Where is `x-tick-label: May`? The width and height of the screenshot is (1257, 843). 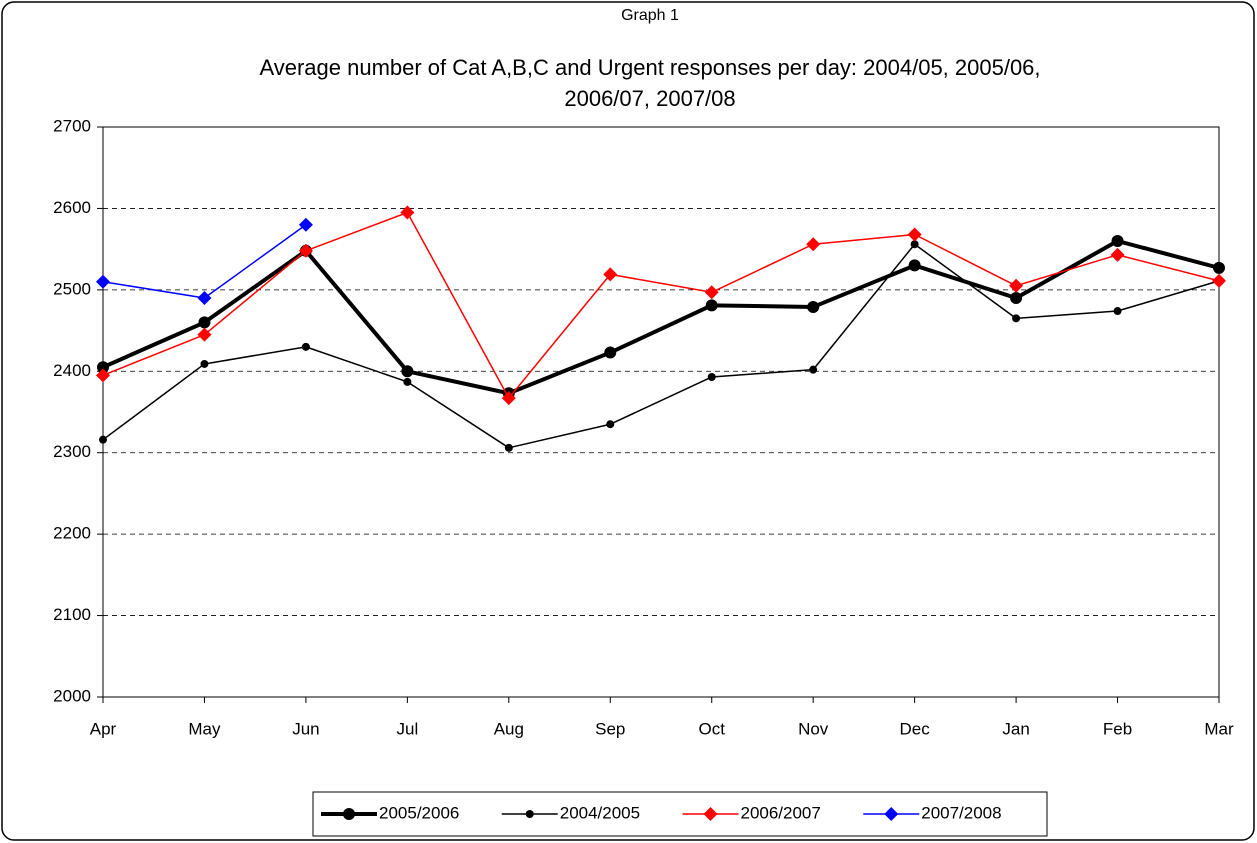
x-tick-label: May is located at coordinates (204, 728).